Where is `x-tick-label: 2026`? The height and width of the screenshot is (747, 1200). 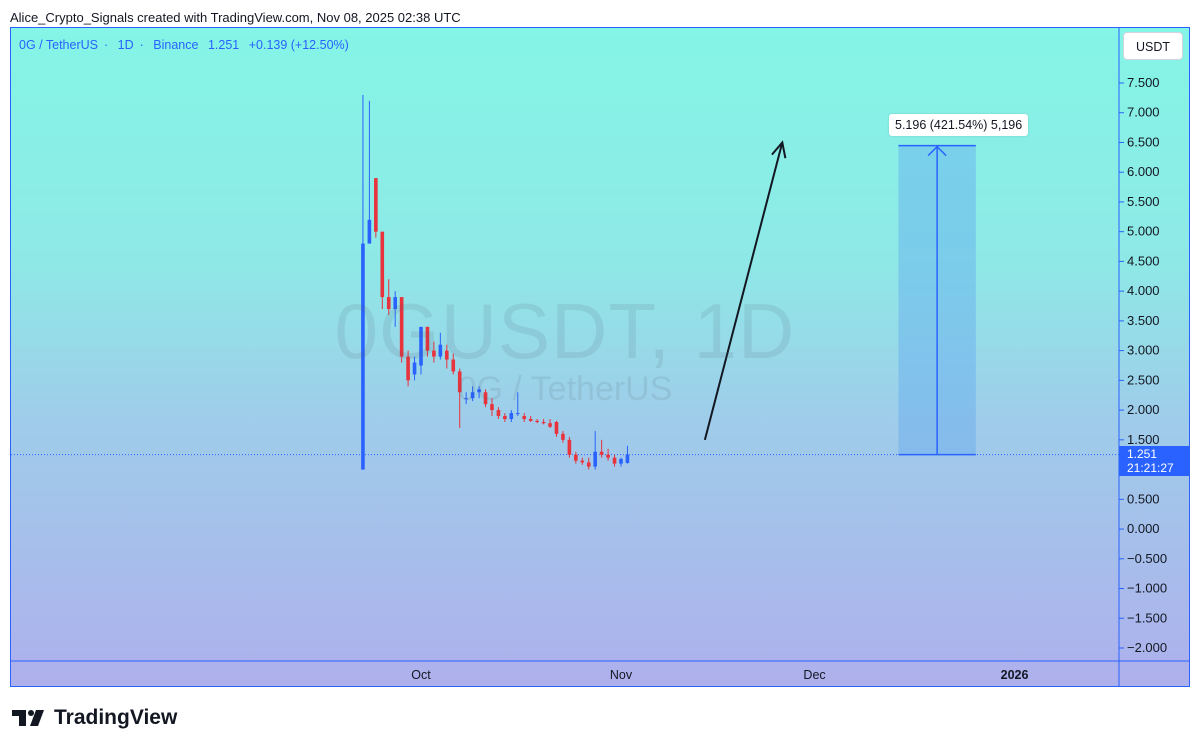
x-tick-label: 2026 is located at coordinates (1015, 675).